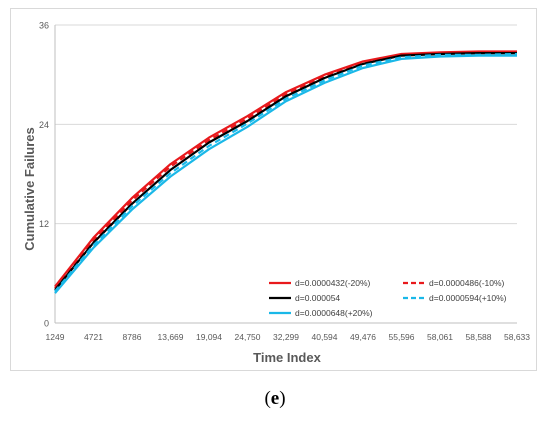 The height and width of the screenshot is (424, 550). Describe the element at coordinates (325, 337) in the screenshot. I see `x-tick-label: 40,594` at that location.